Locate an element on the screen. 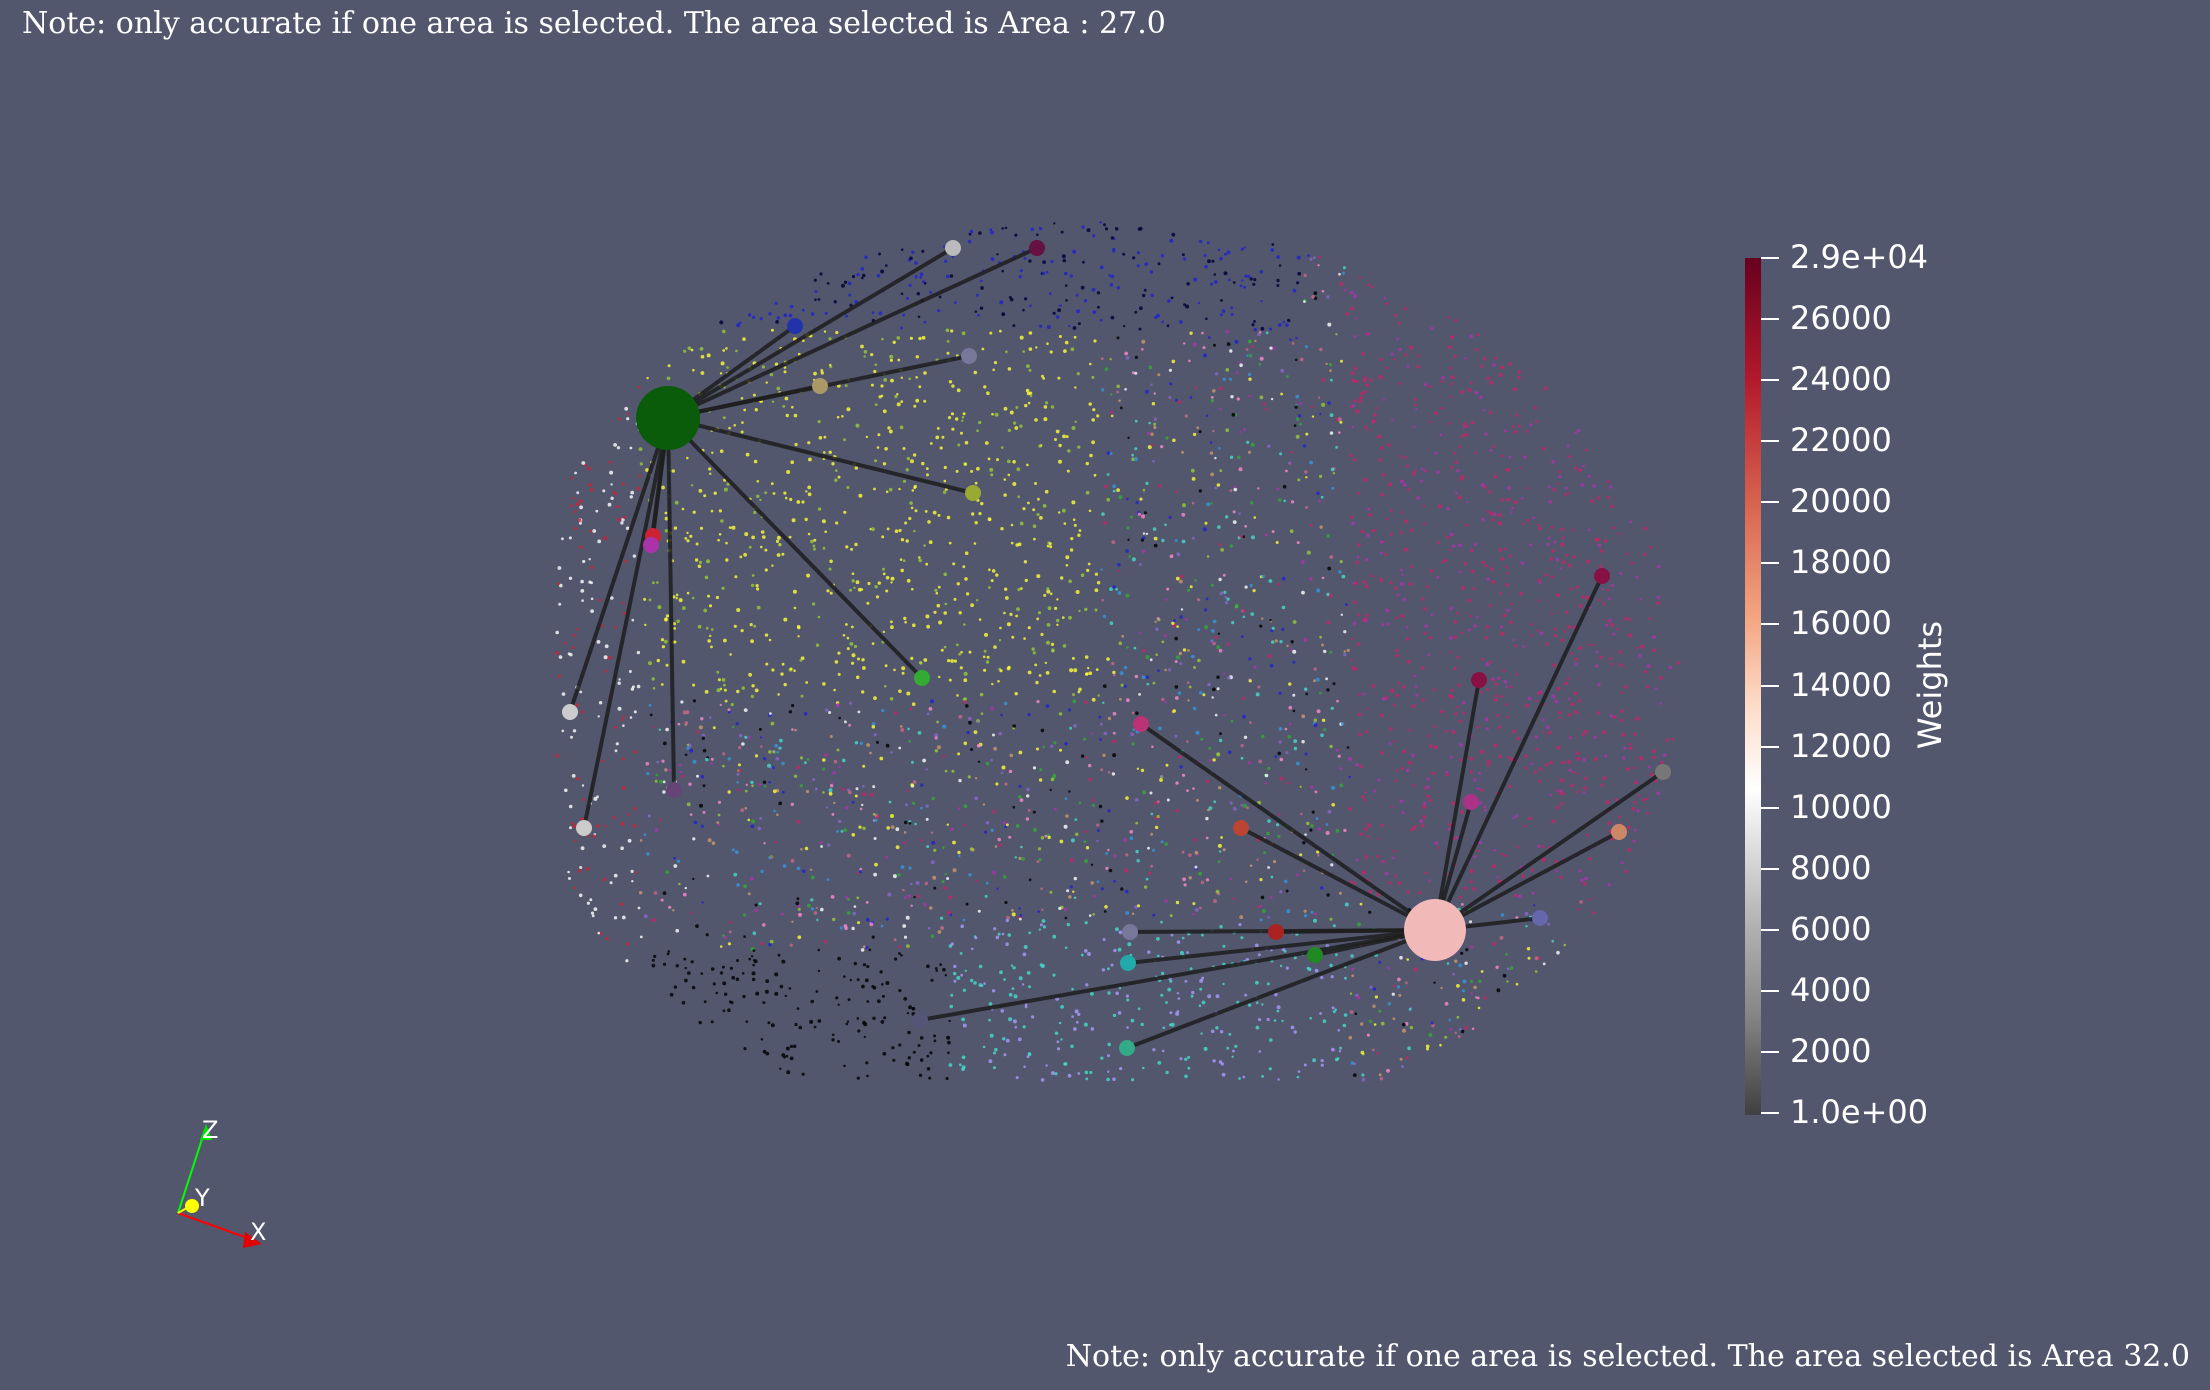  colorbar-tick-label: 20000 is located at coordinates (1841, 501).